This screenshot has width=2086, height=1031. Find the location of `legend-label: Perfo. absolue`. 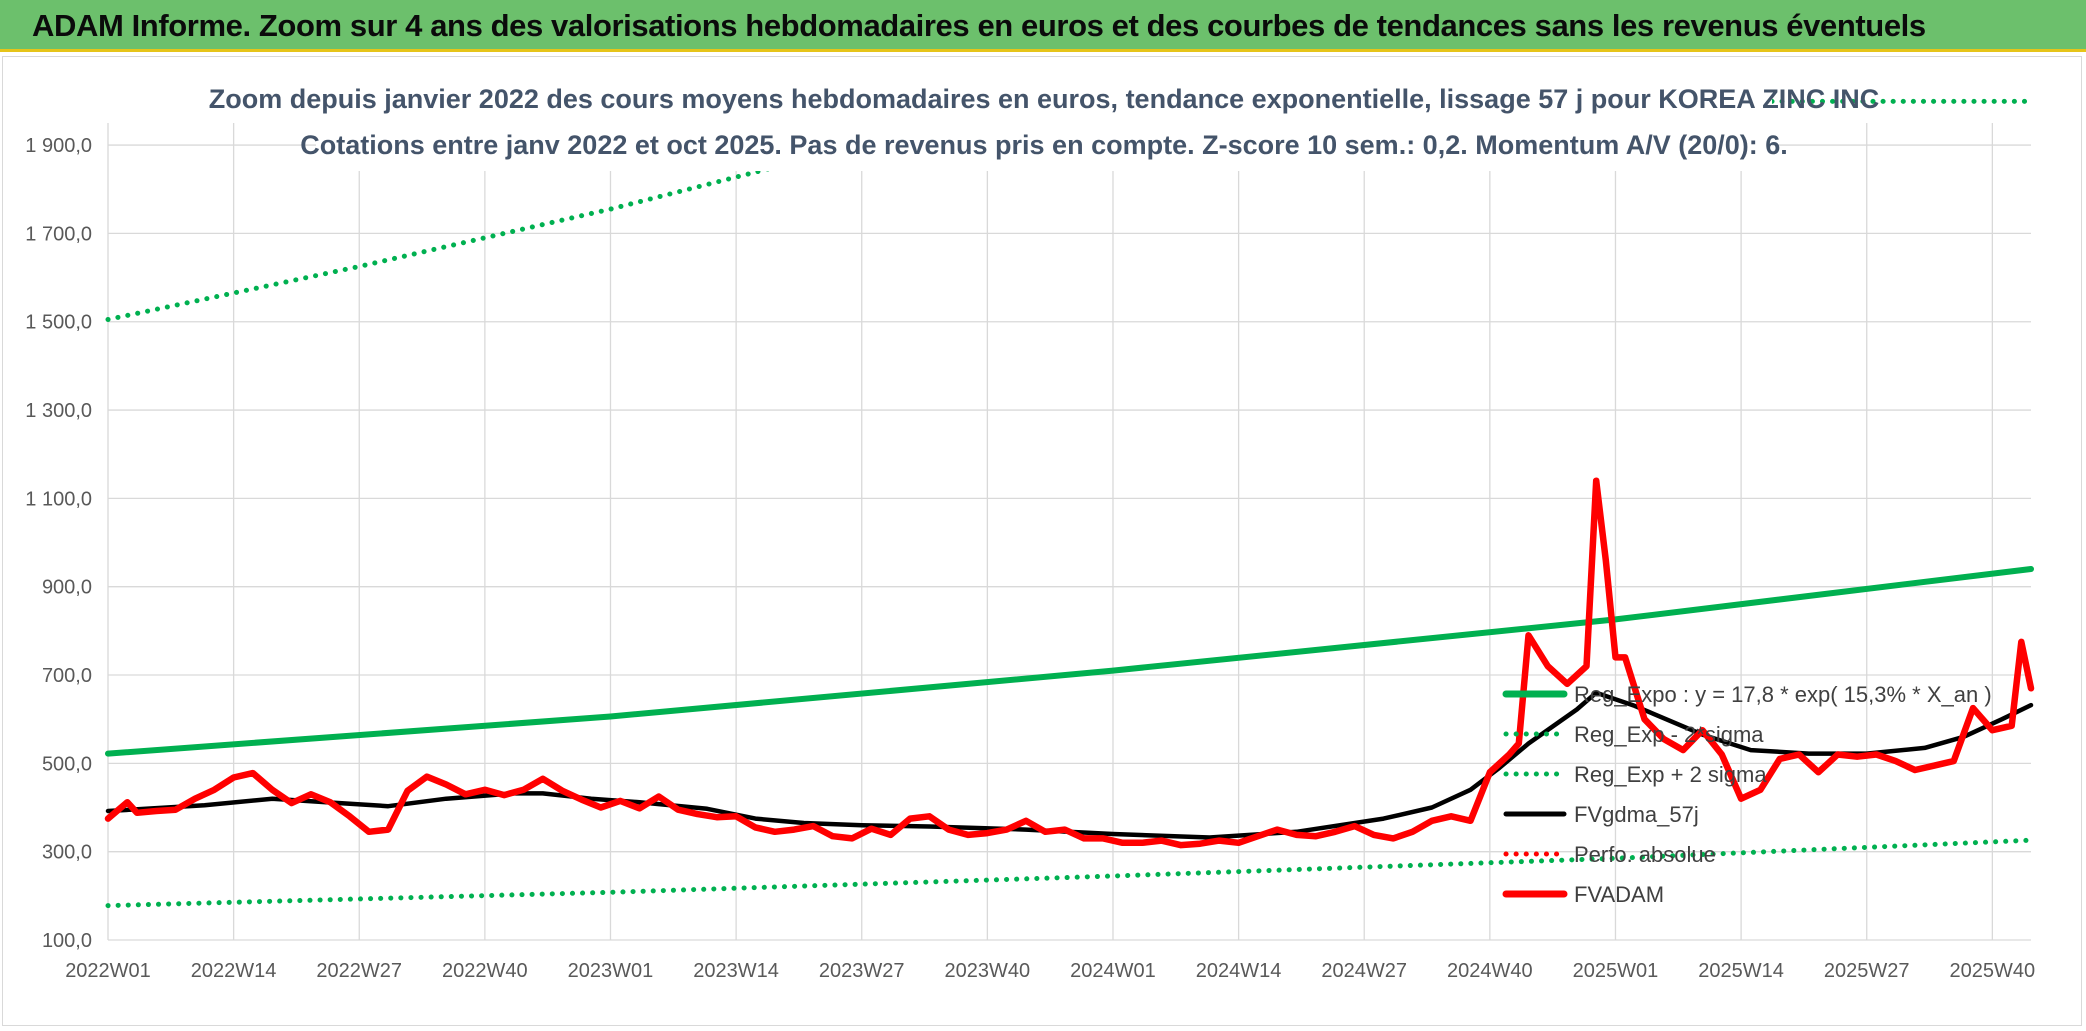

legend-label: Perfo. absolue is located at coordinates (1645, 854).